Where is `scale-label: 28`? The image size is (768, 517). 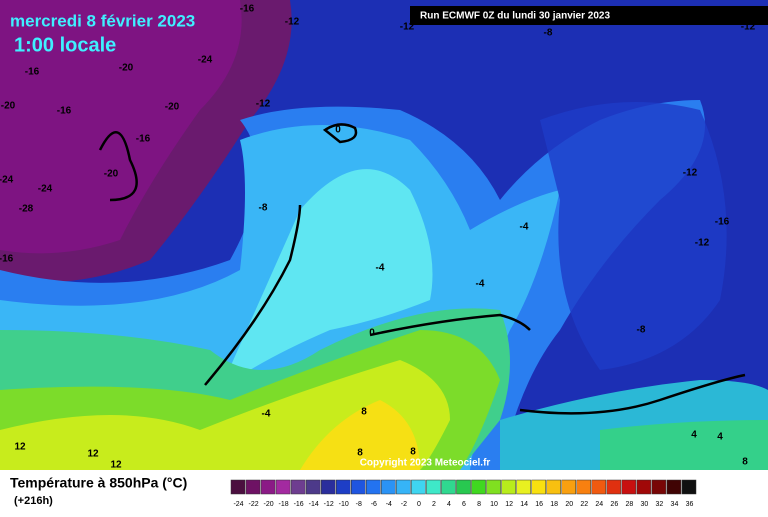
scale-label: 28 is located at coordinates (629, 504).